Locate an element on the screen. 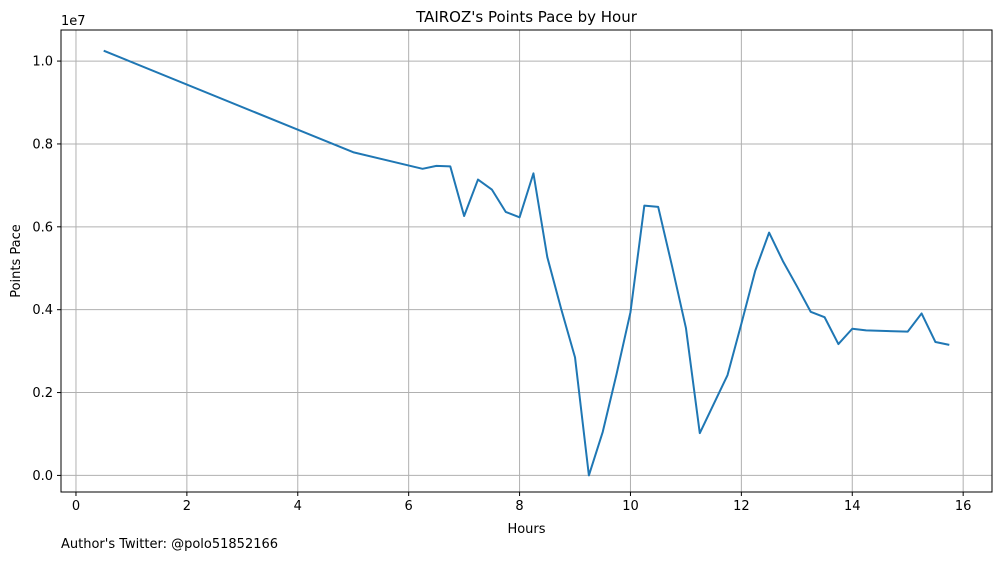 The height and width of the screenshot is (562, 1001). x-tick-label: 12 is located at coordinates (741, 506).